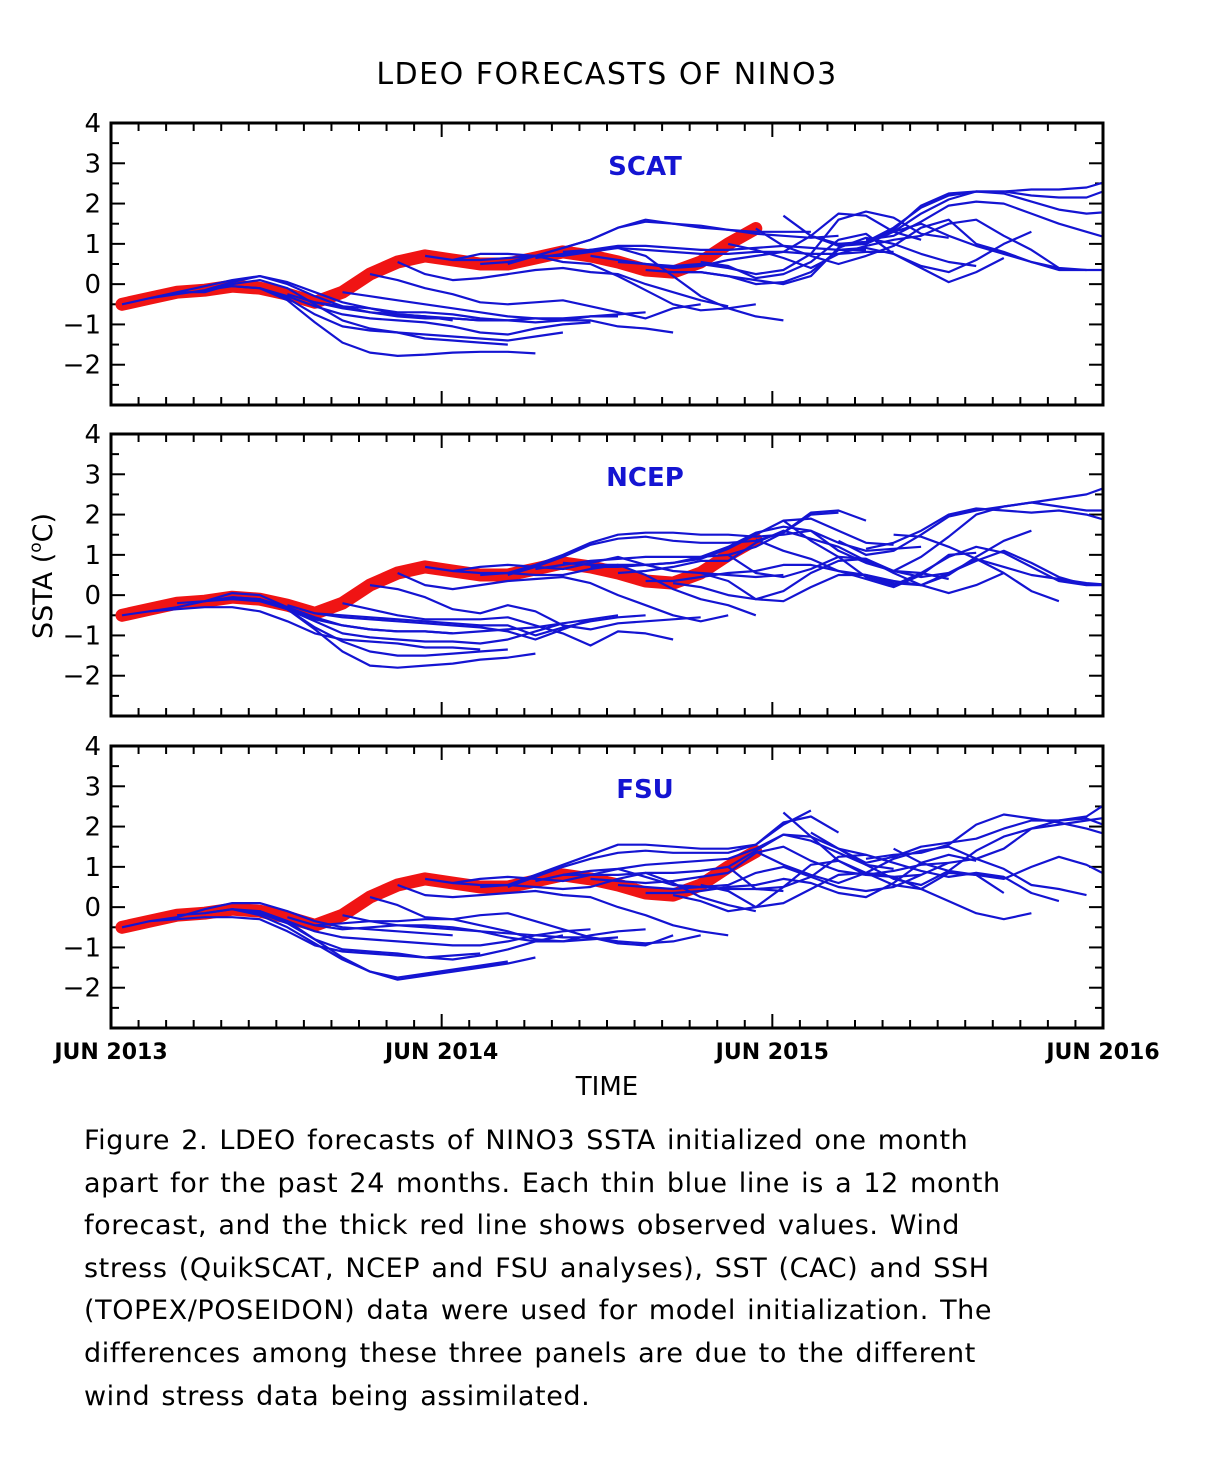 The image size is (1224, 1477). Describe the element at coordinates (605, 1052) in the screenshot. I see `x-tick-labels: JUN 2013 JUN 2014 JUN 2015 JUN 2016` at that location.